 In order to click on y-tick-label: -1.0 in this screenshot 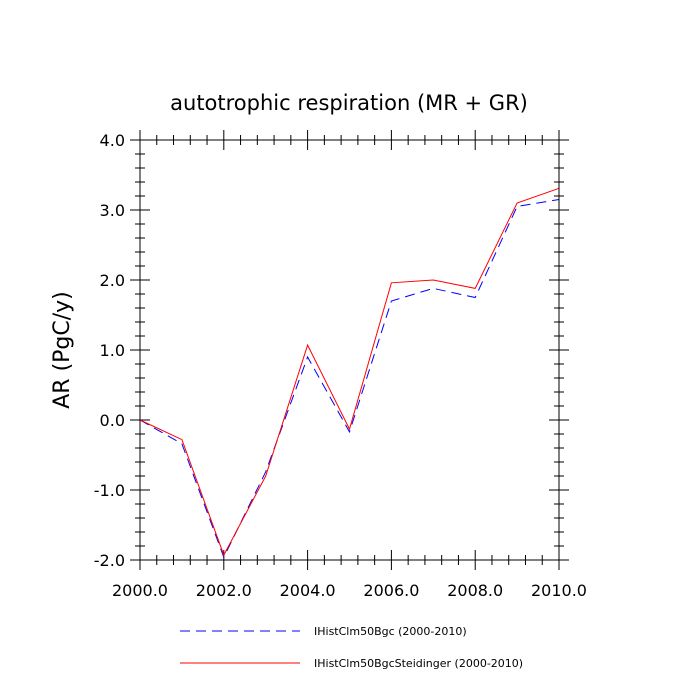, I will do `click(109, 490)`.